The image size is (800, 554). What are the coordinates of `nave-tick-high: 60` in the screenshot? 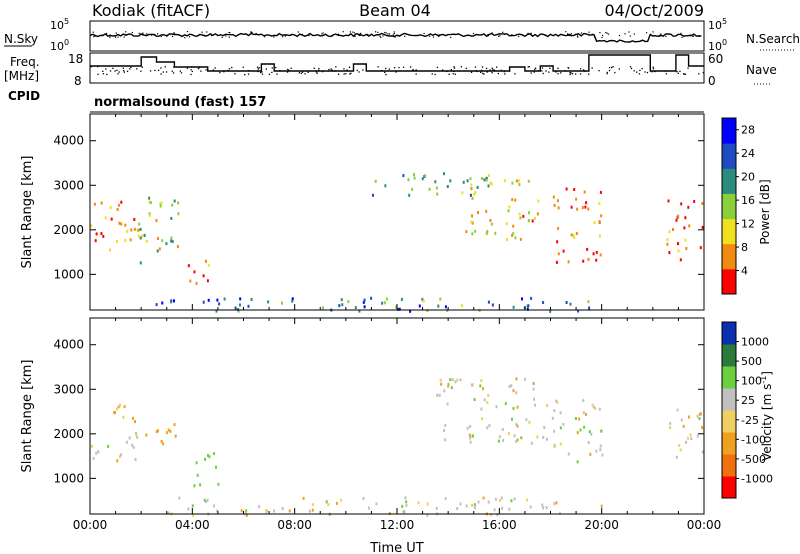 It's located at (715, 59).